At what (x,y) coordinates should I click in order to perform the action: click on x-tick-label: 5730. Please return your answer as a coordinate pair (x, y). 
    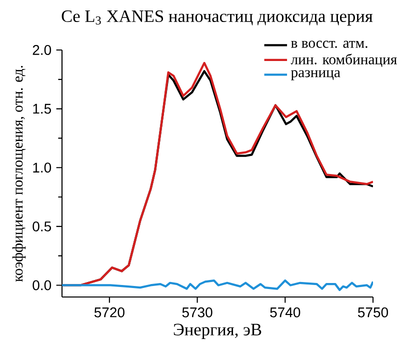
    Looking at the image, I should click on (197, 312).